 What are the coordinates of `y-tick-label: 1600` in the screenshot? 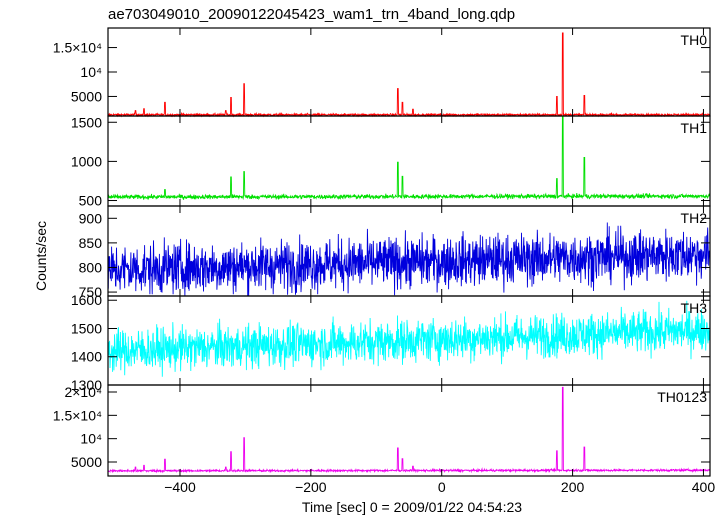 It's located at (86, 300).